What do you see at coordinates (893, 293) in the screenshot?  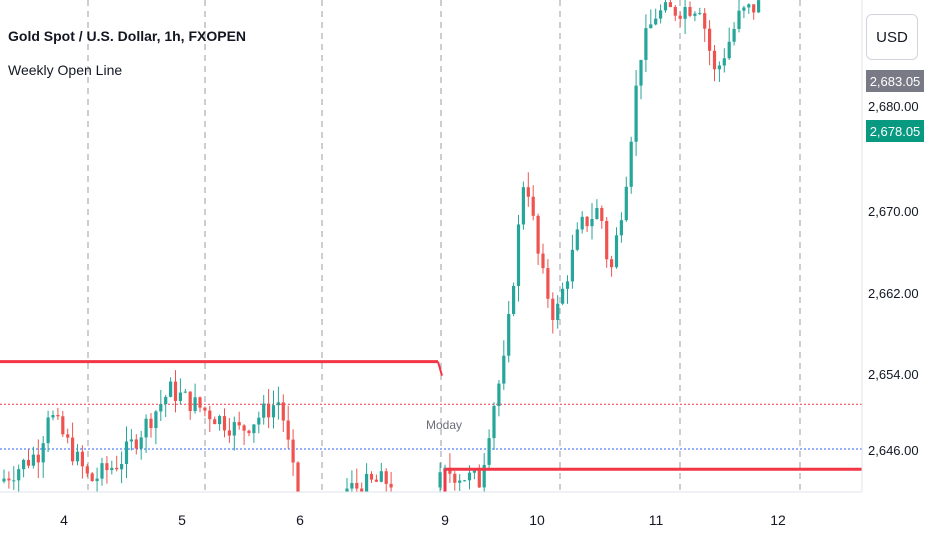 I see `price-tick-2662: 2,662.00` at bounding box center [893, 293].